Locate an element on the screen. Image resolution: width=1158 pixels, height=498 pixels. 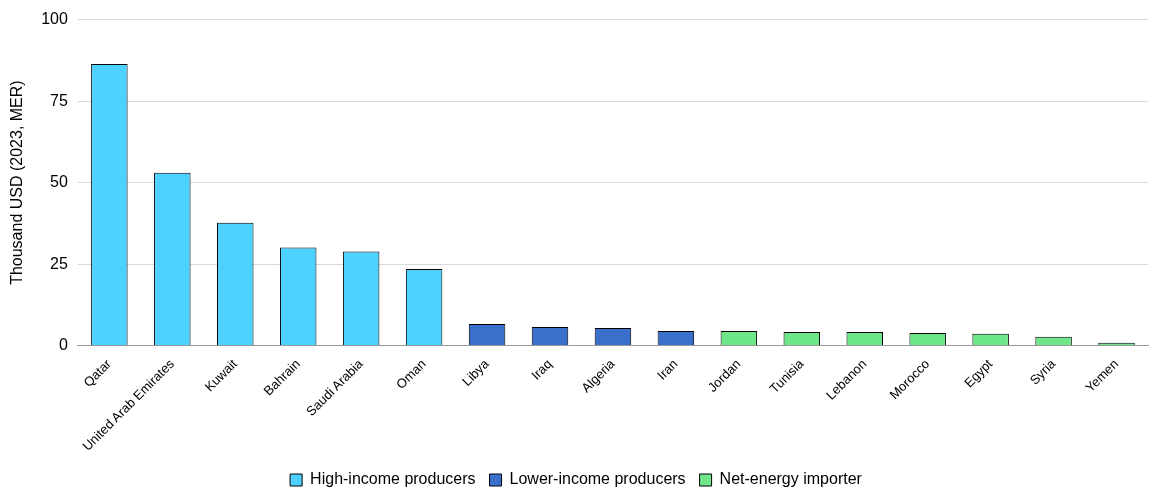
y-tick-label: 0 is located at coordinates (63, 345).